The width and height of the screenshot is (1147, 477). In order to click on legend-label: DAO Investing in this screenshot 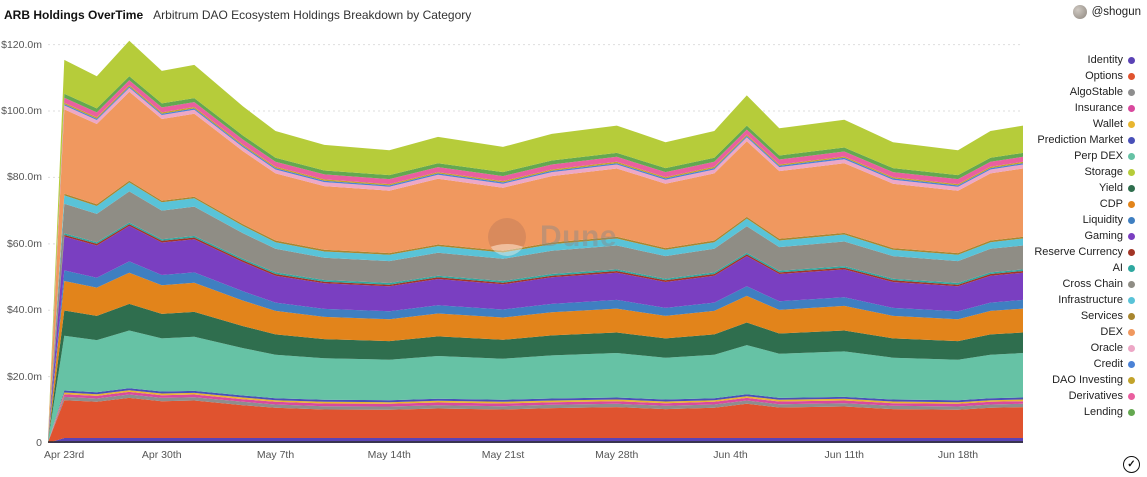, I will do `click(1087, 380)`.